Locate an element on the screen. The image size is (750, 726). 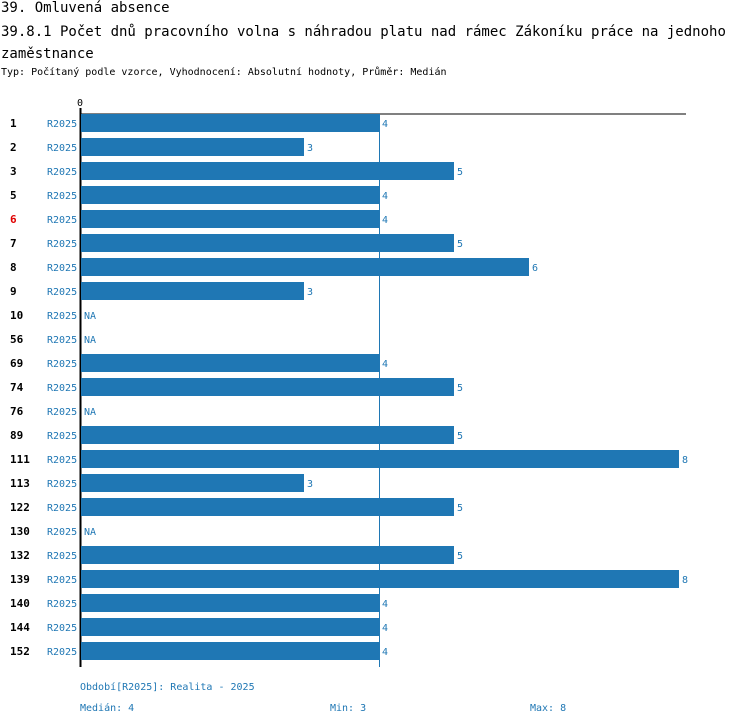
category-label: 2 is located at coordinates (13, 147).